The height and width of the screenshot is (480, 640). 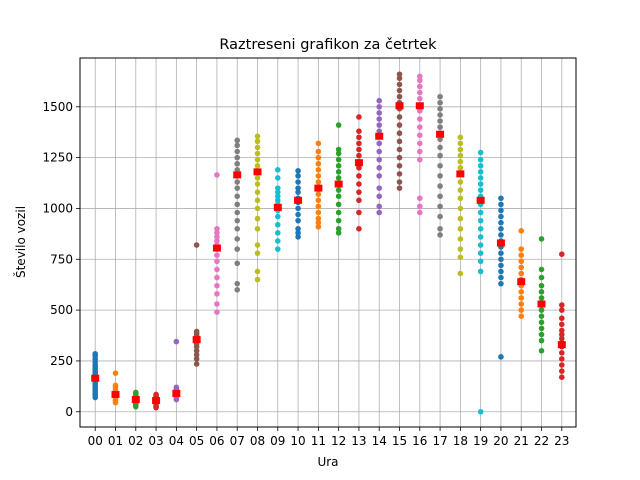 I want to click on x-tick-label: 00, so click(x=95, y=441).